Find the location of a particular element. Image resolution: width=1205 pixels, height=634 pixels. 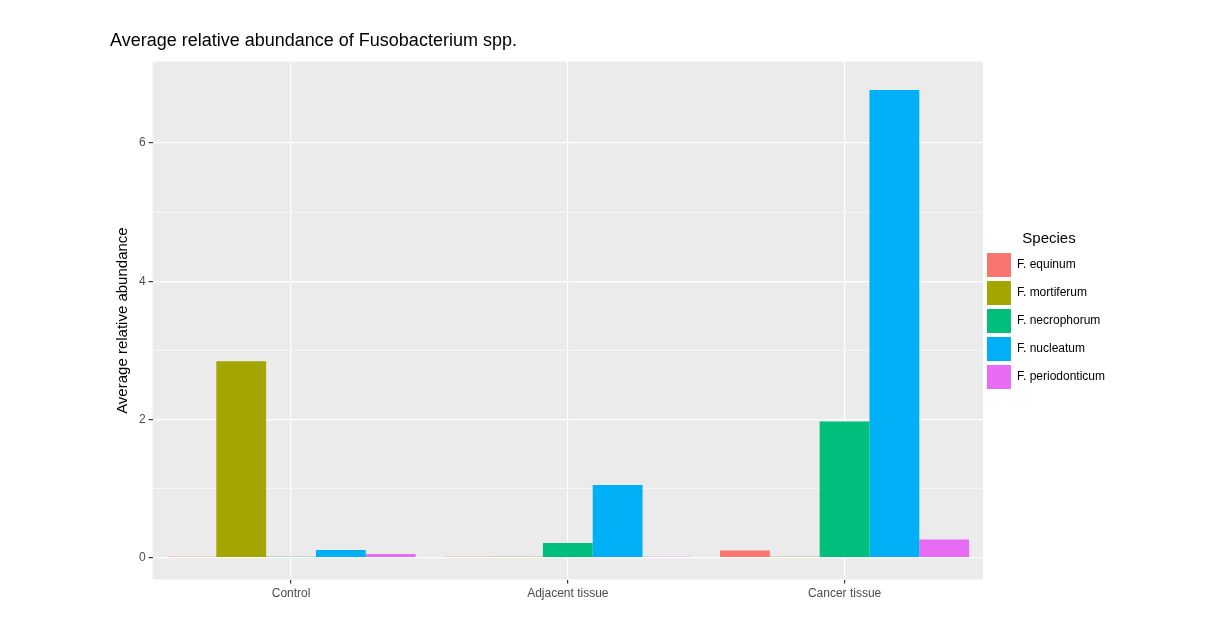

x-tick-label: Cancer tissue is located at coordinates (844, 593).